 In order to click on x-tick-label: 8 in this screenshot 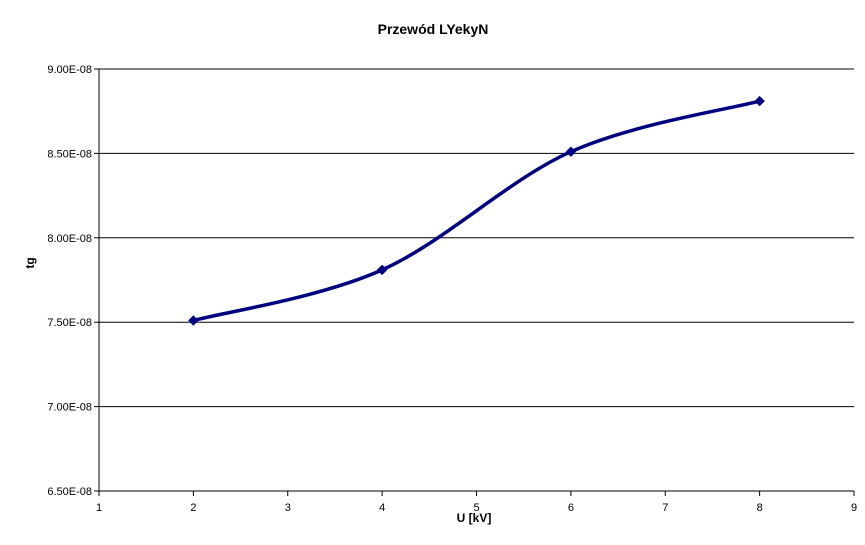, I will do `click(760, 508)`.